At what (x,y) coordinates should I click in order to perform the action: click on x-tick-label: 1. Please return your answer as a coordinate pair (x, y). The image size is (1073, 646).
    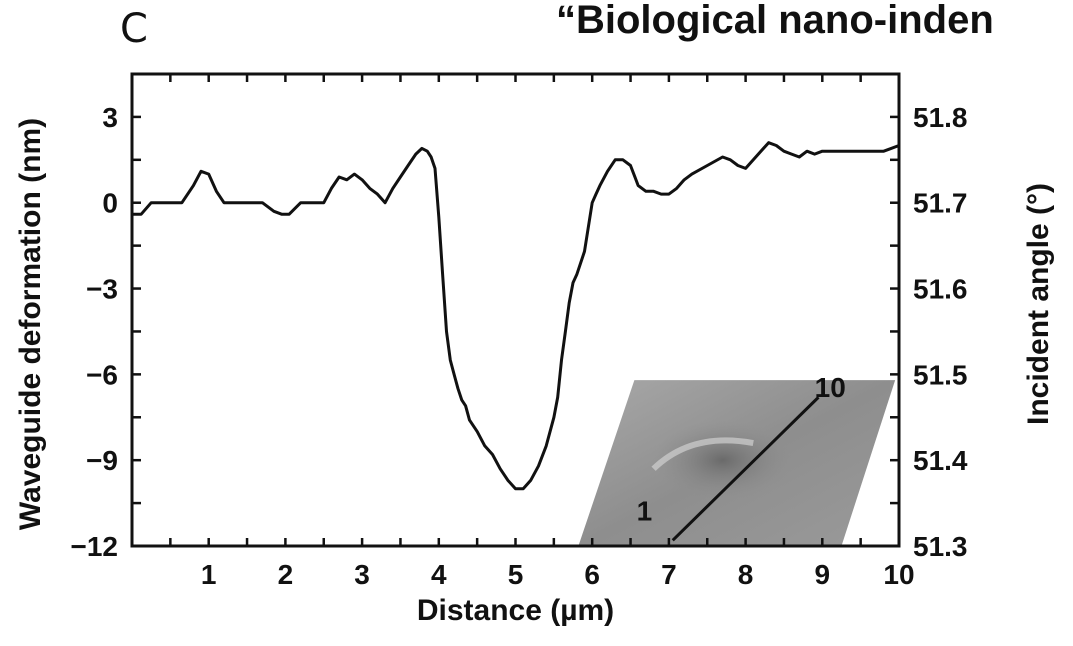
    Looking at the image, I should click on (209, 574).